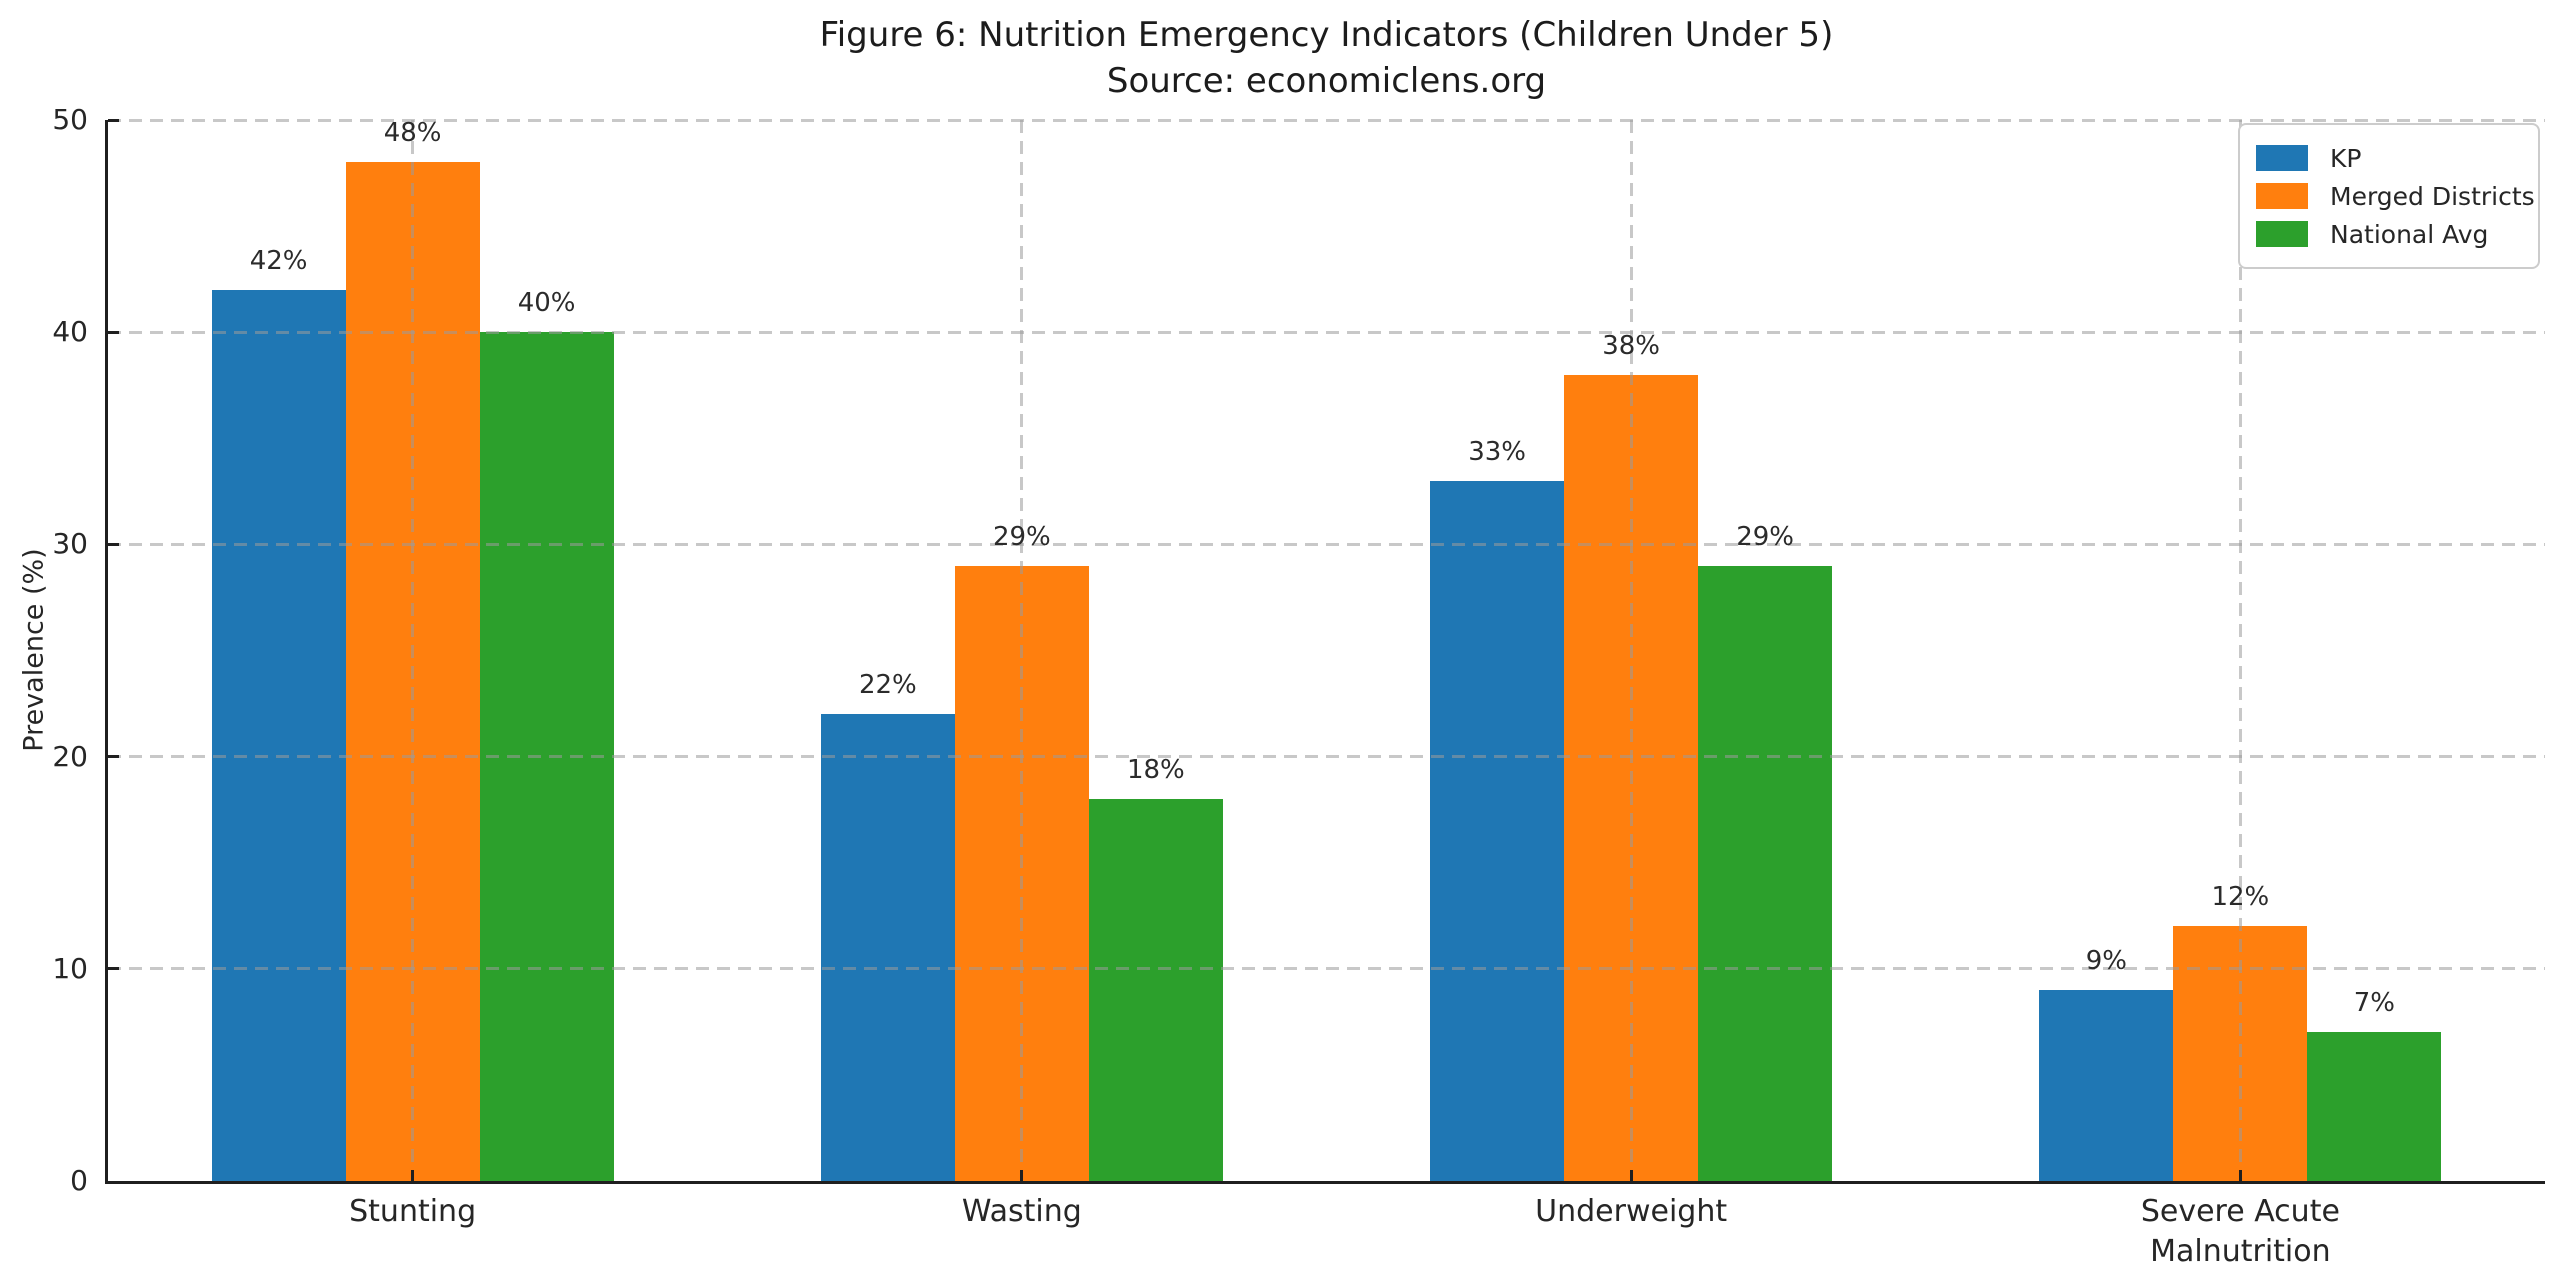 The height and width of the screenshot is (1271, 2560). I want to click on x-tick-label-wasting: Wasting, so click(1022, 1212).